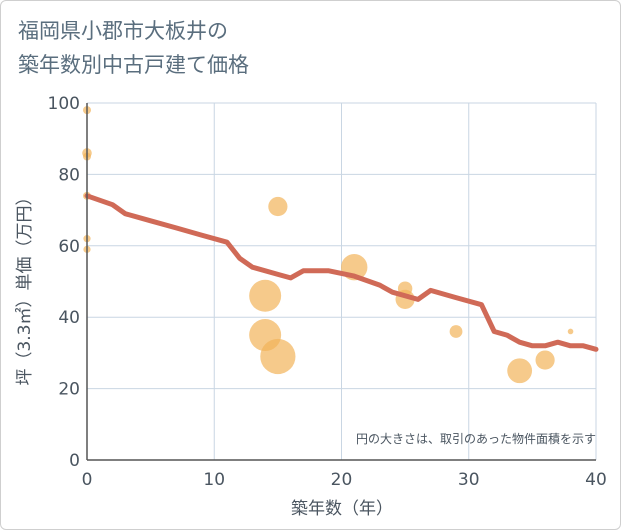  I want to click on x-axis-title: 築年数（年）, so click(342, 509).